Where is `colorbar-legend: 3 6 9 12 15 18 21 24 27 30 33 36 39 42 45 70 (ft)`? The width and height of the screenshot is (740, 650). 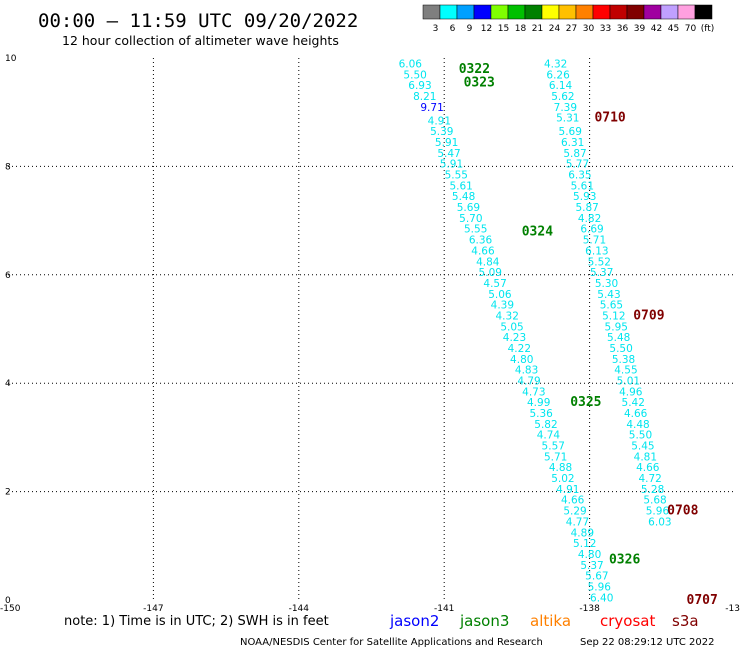
colorbar-legend: 3 6 9 12 15 18 21 24 27 30 33 36 39 42 45 70 (ft) is located at coordinates (568, 19).